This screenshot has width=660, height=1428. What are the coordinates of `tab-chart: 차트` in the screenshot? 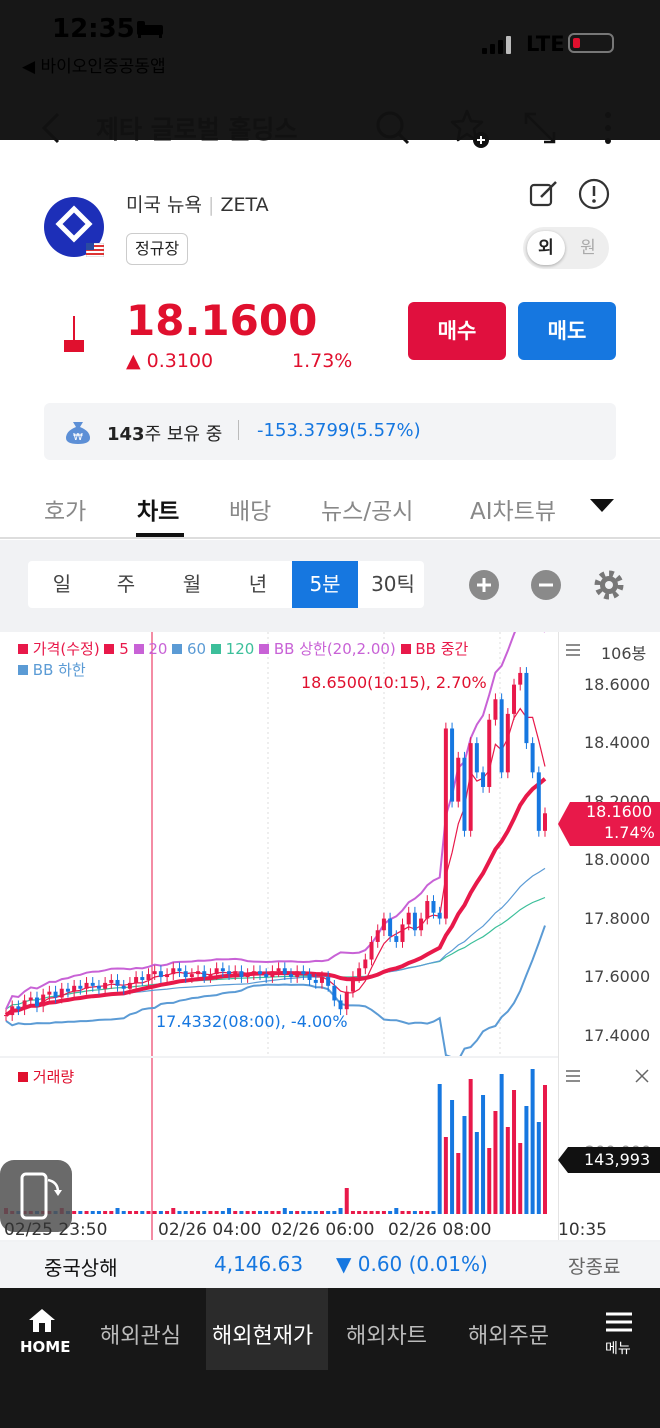 It's located at (158, 512).